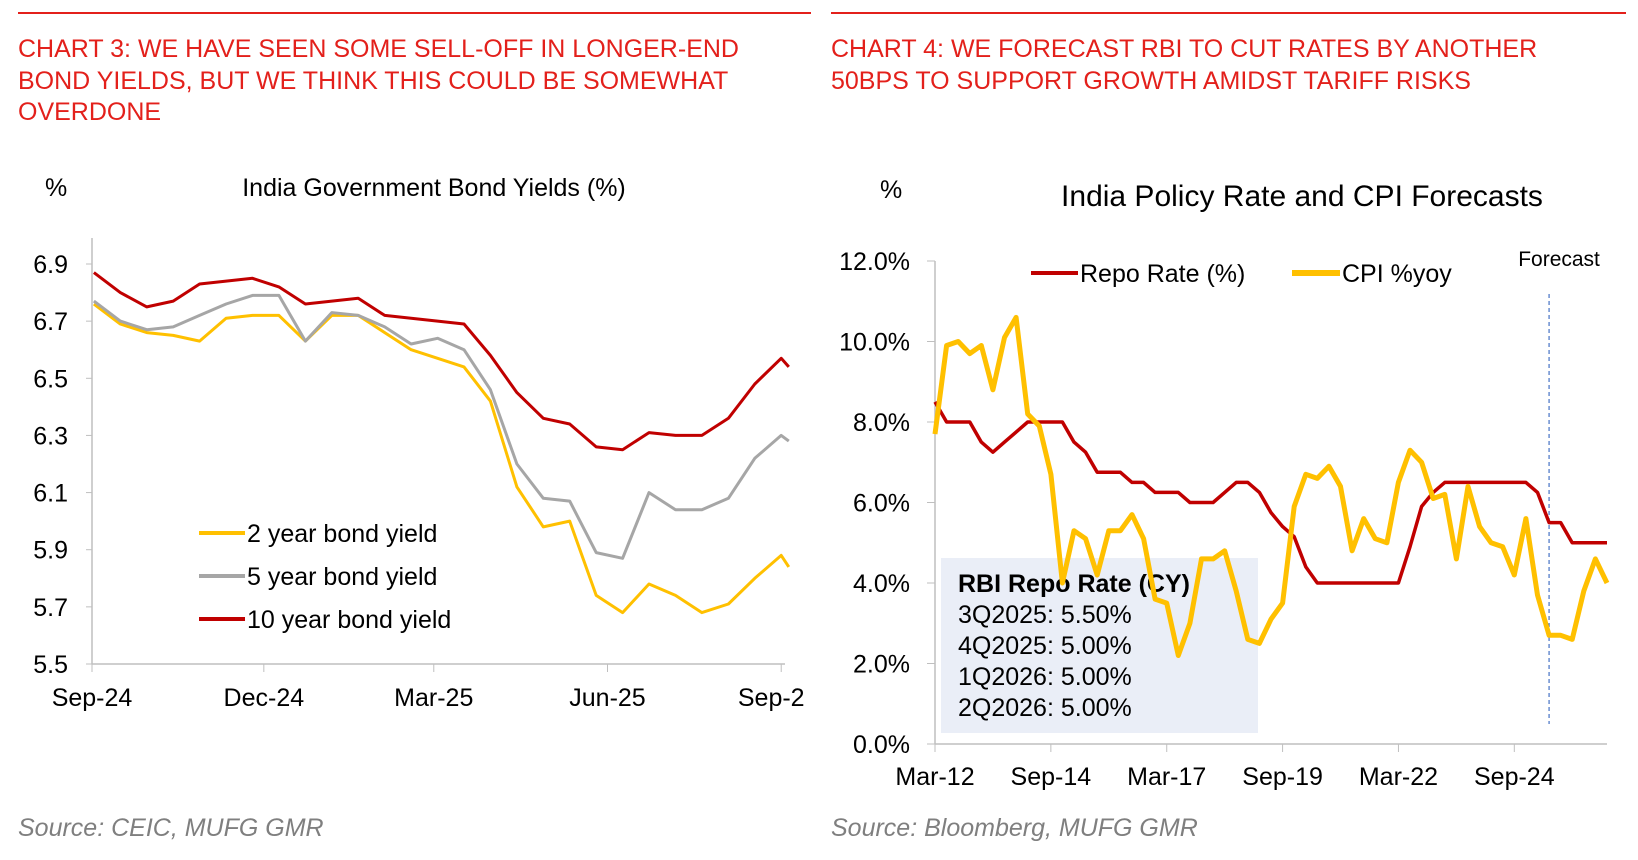 This screenshot has height=860, width=1638. What do you see at coordinates (1045, 677) in the screenshot?
I see `box-line: 1Q2026: 5.00%` at bounding box center [1045, 677].